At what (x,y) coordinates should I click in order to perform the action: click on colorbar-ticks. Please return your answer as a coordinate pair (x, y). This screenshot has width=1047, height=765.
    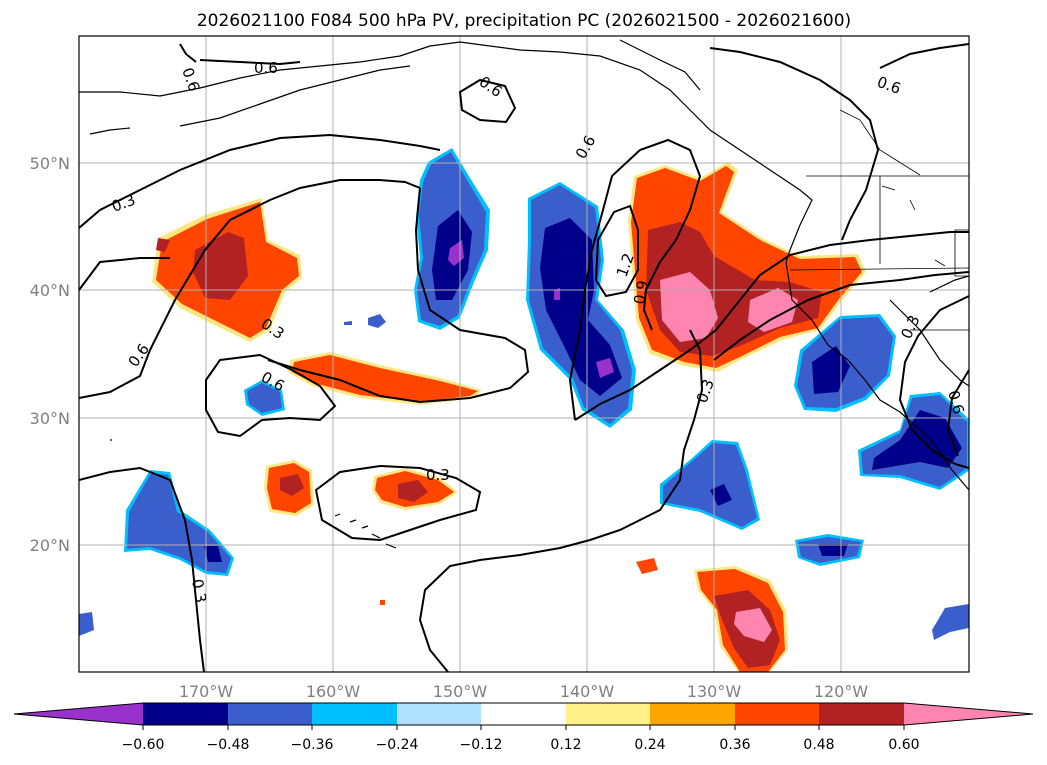
    Looking at the image, I should click on (523, 727).